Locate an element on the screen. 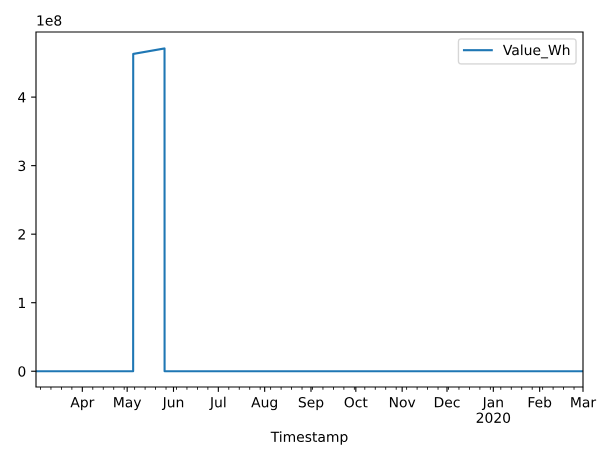 This screenshot has width=605, height=457. x-tick-label: Mar is located at coordinates (583, 402).